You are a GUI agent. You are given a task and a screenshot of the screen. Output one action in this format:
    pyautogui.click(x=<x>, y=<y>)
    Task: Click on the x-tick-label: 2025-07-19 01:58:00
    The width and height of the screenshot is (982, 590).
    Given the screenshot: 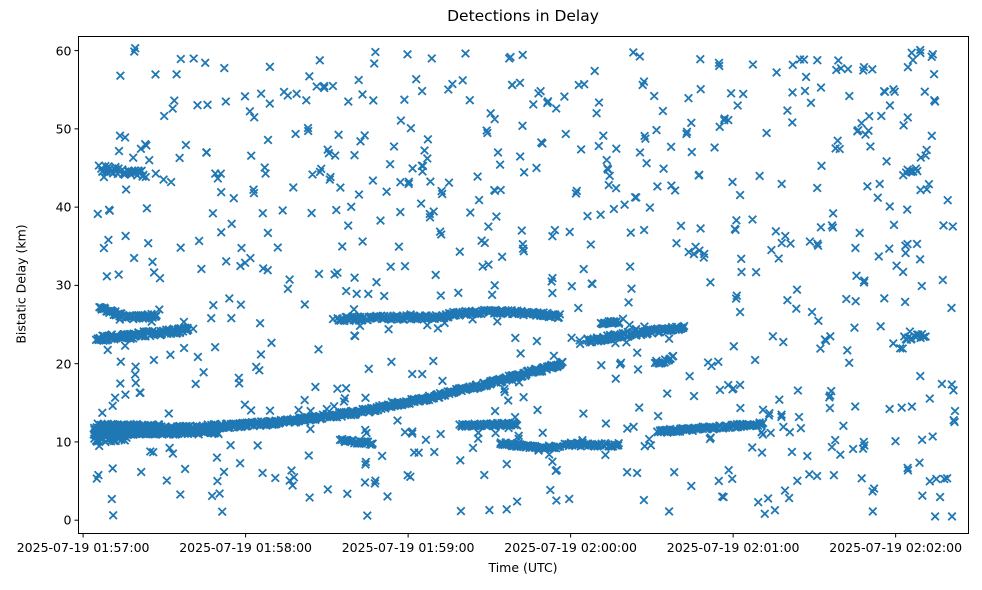 What is the action you would take?
    pyautogui.click(x=245, y=547)
    